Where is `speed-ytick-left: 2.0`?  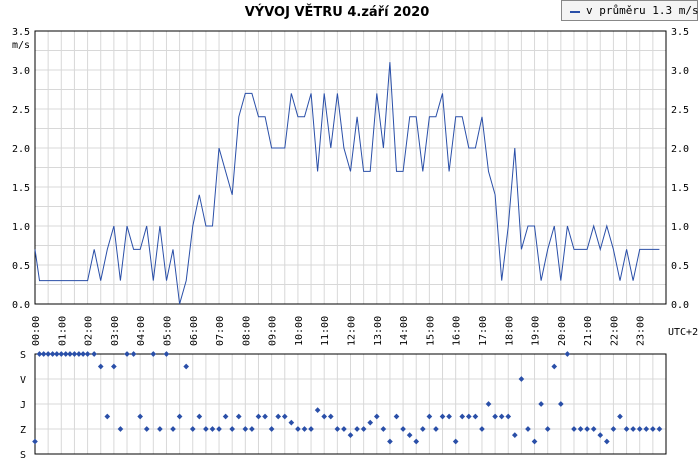 speed-ytick-left: 2.0 is located at coordinates (21, 149).